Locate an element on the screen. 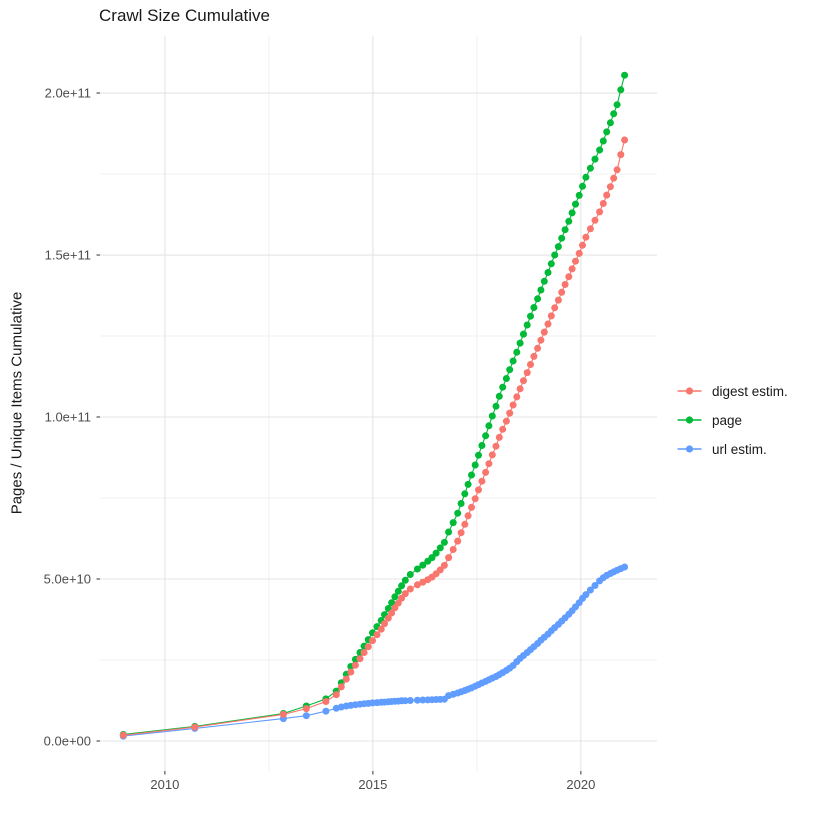 The width and height of the screenshot is (826, 832). legend-label: url estim. is located at coordinates (739, 449).